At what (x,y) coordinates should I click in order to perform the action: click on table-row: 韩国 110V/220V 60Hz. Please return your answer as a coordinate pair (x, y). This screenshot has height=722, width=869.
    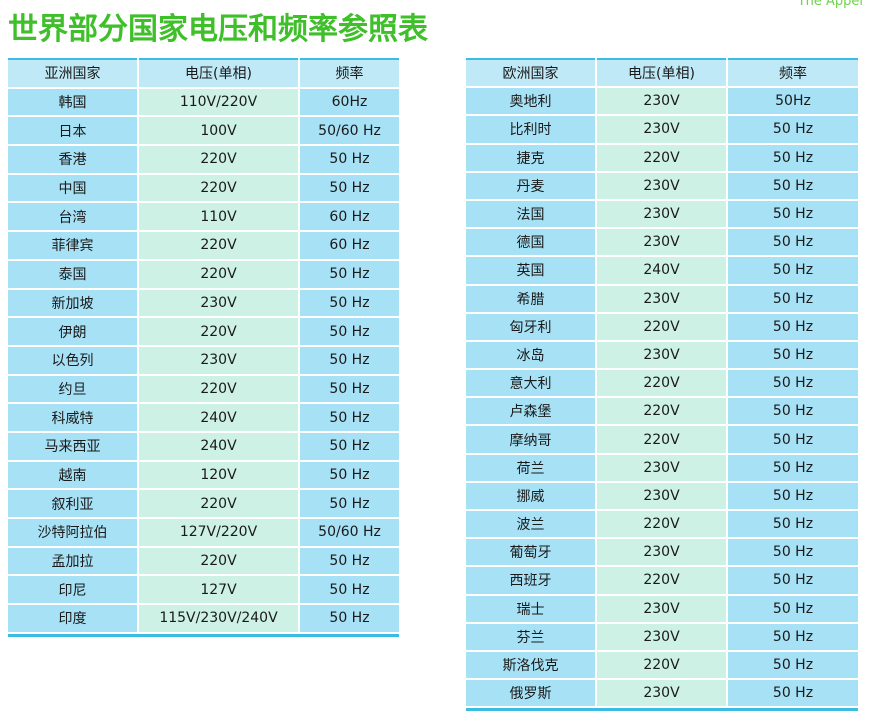
    Looking at the image, I should click on (203, 102).